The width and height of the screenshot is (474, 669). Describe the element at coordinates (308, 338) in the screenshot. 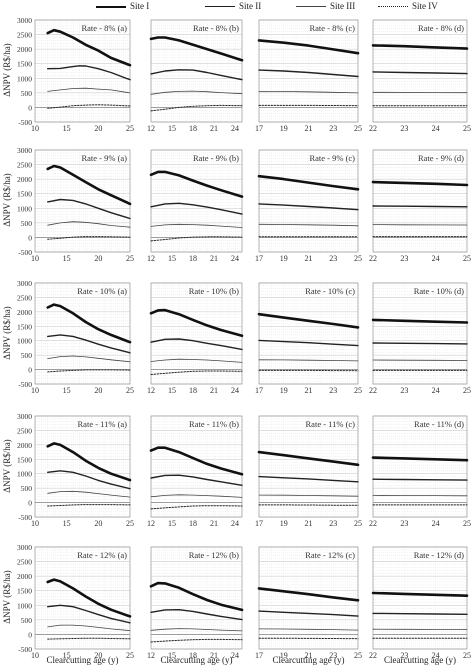

I see `panel-3-c: 17 19 21 23 25 Rate - 10% (c)` at that location.